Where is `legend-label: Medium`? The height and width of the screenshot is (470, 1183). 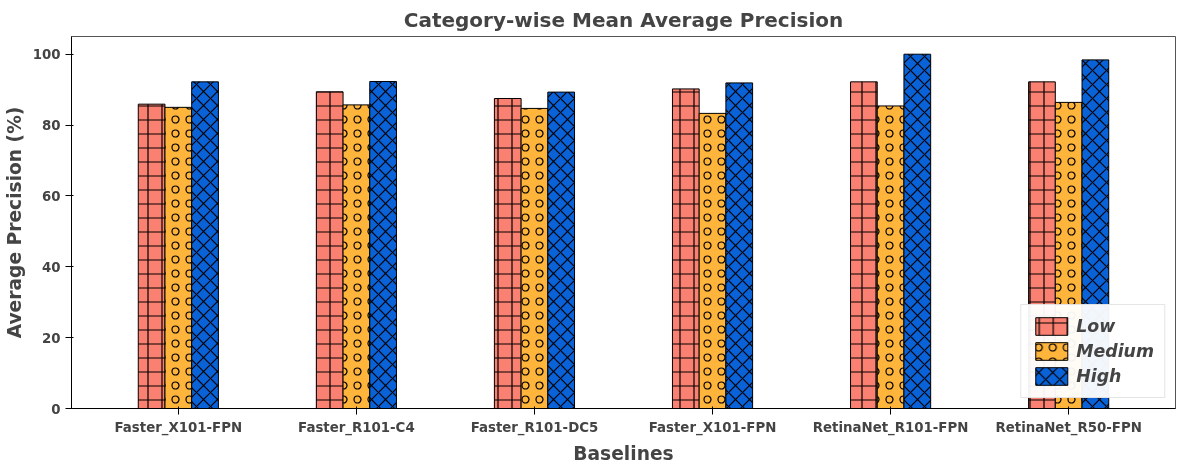 legend-label: Medium is located at coordinates (1115, 351).